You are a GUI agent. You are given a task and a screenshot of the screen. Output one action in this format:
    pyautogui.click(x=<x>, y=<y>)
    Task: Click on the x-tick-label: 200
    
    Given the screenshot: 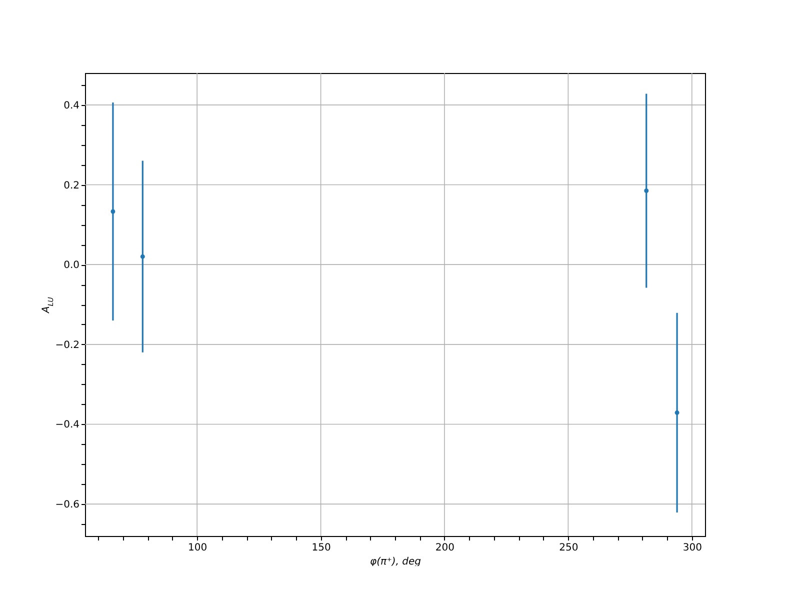 What is the action you would take?
    pyautogui.click(x=445, y=548)
    